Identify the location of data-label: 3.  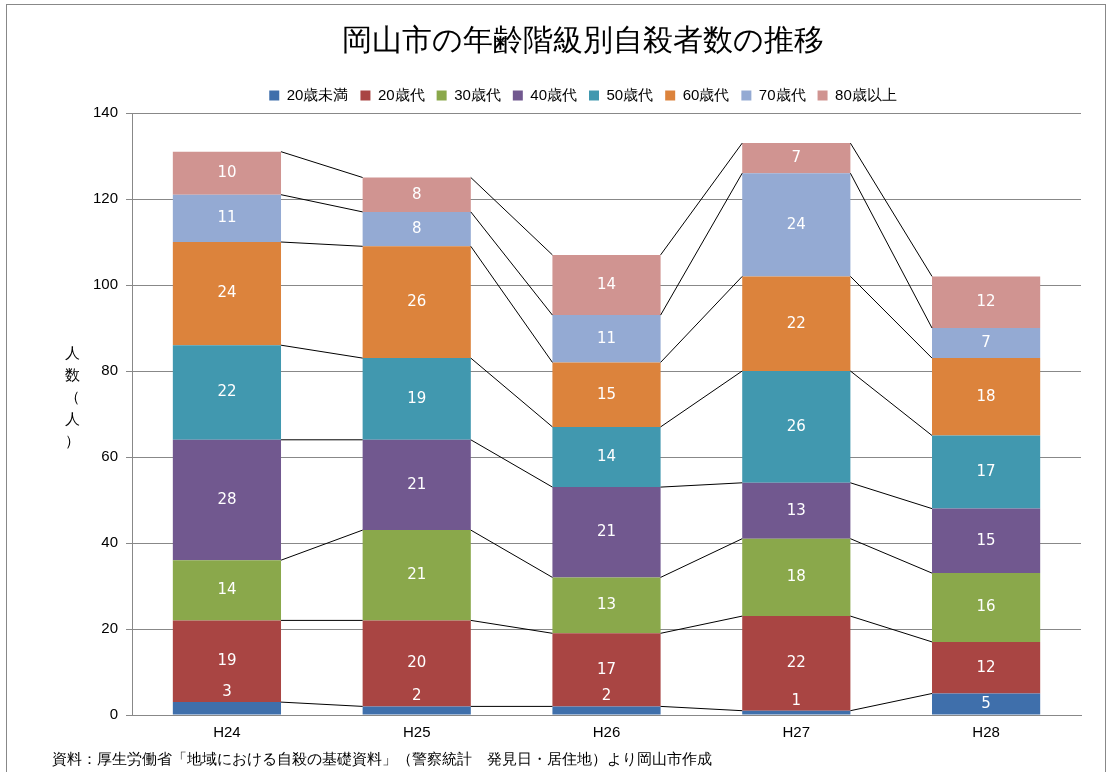
(227, 690).